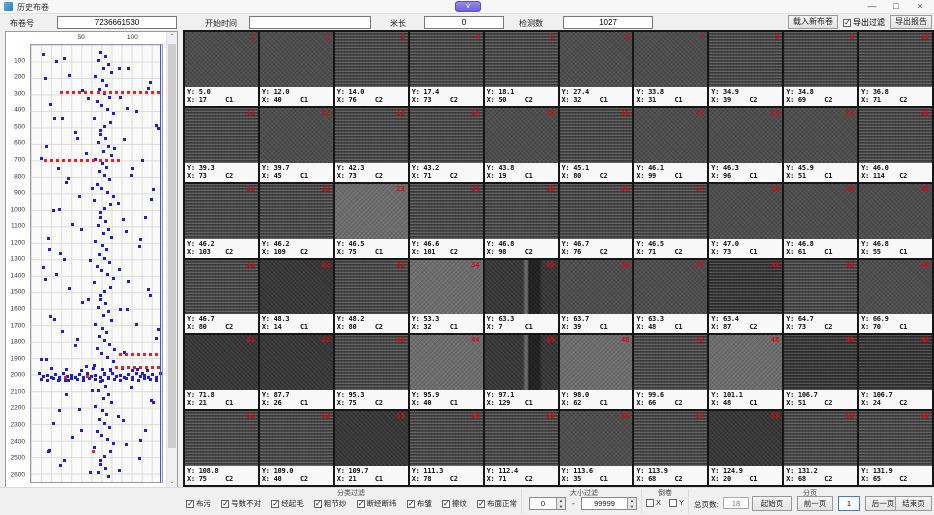  Describe the element at coordinates (813, 22) in the screenshot. I see `load-new-roll-button: 载入新布卷` at that location.